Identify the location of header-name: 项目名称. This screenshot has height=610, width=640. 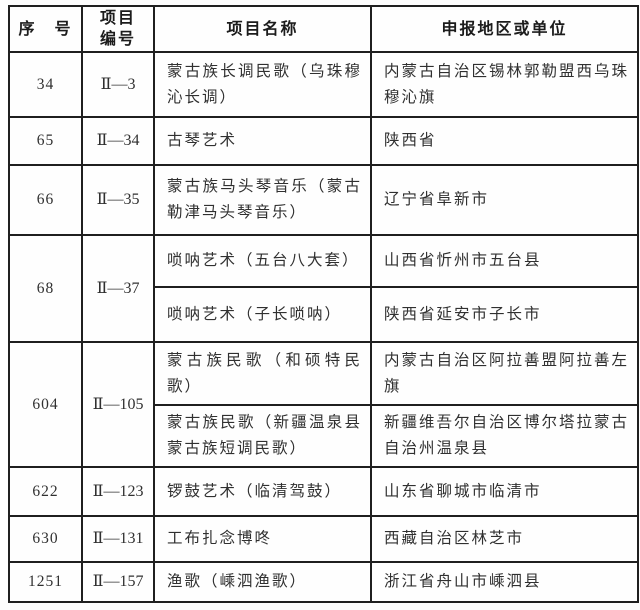
(262, 29).